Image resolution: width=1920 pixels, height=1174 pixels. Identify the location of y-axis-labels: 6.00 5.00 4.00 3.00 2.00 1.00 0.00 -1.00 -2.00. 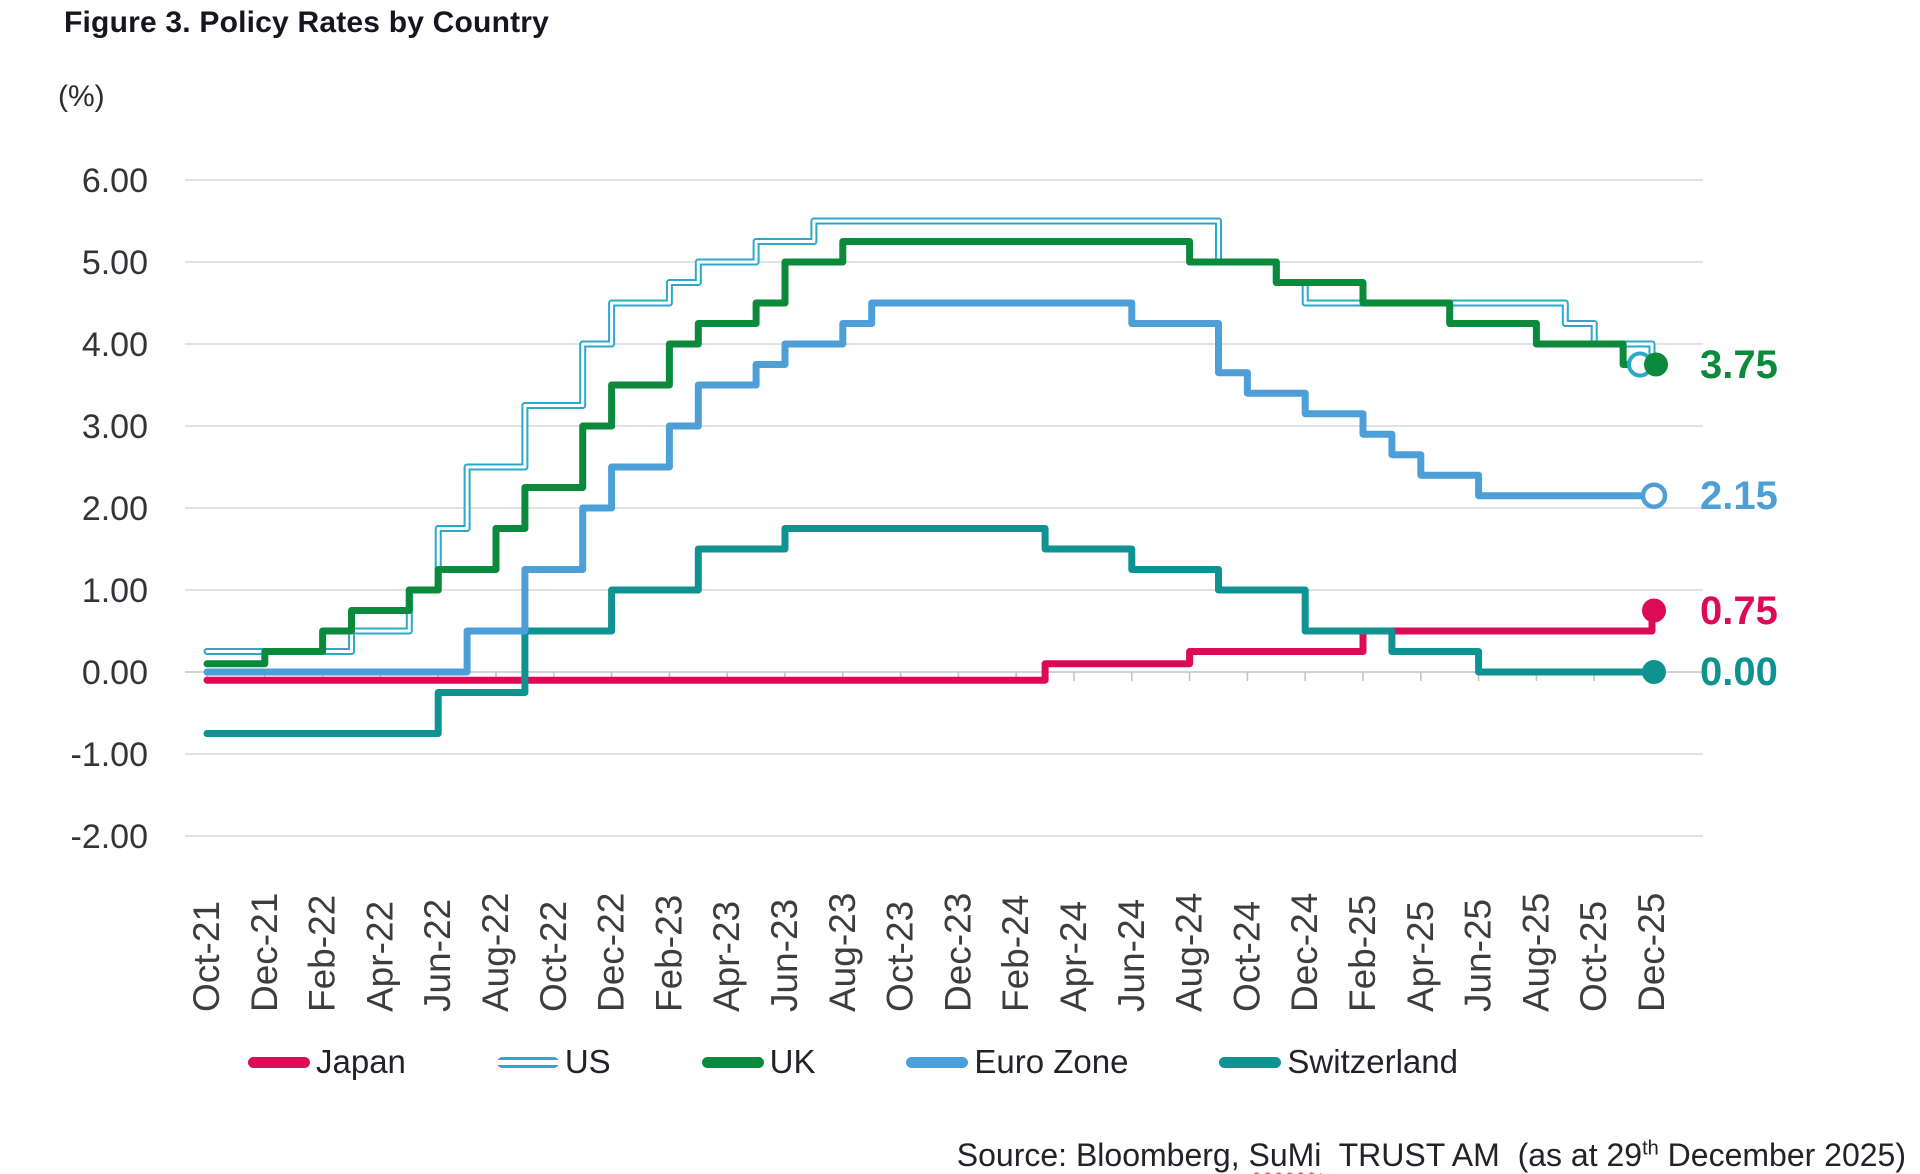
(110, 509).